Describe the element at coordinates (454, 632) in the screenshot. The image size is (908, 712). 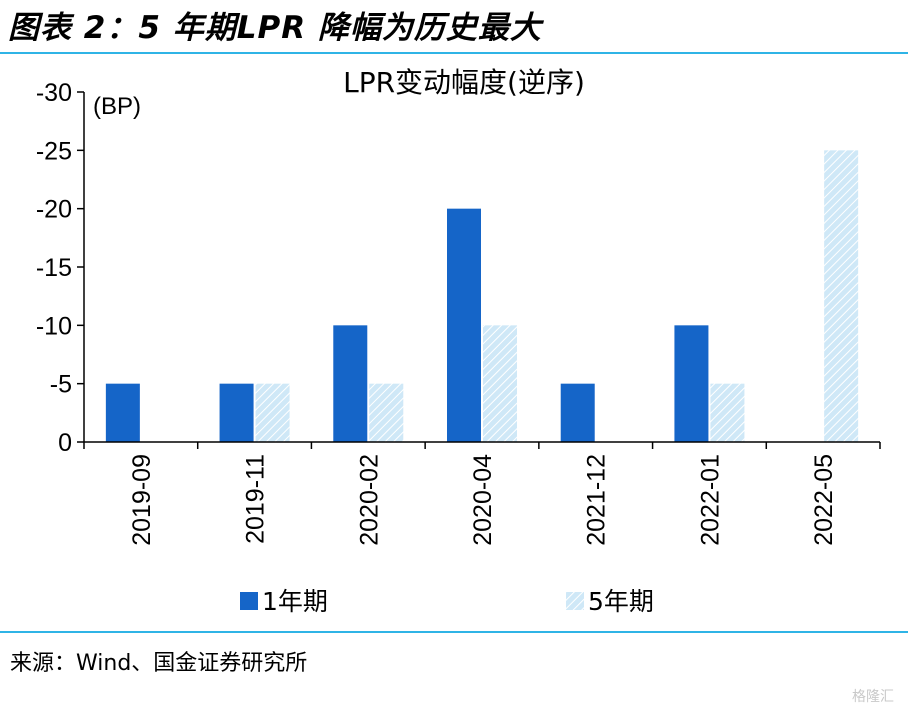
I see `bottom-rule` at that location.